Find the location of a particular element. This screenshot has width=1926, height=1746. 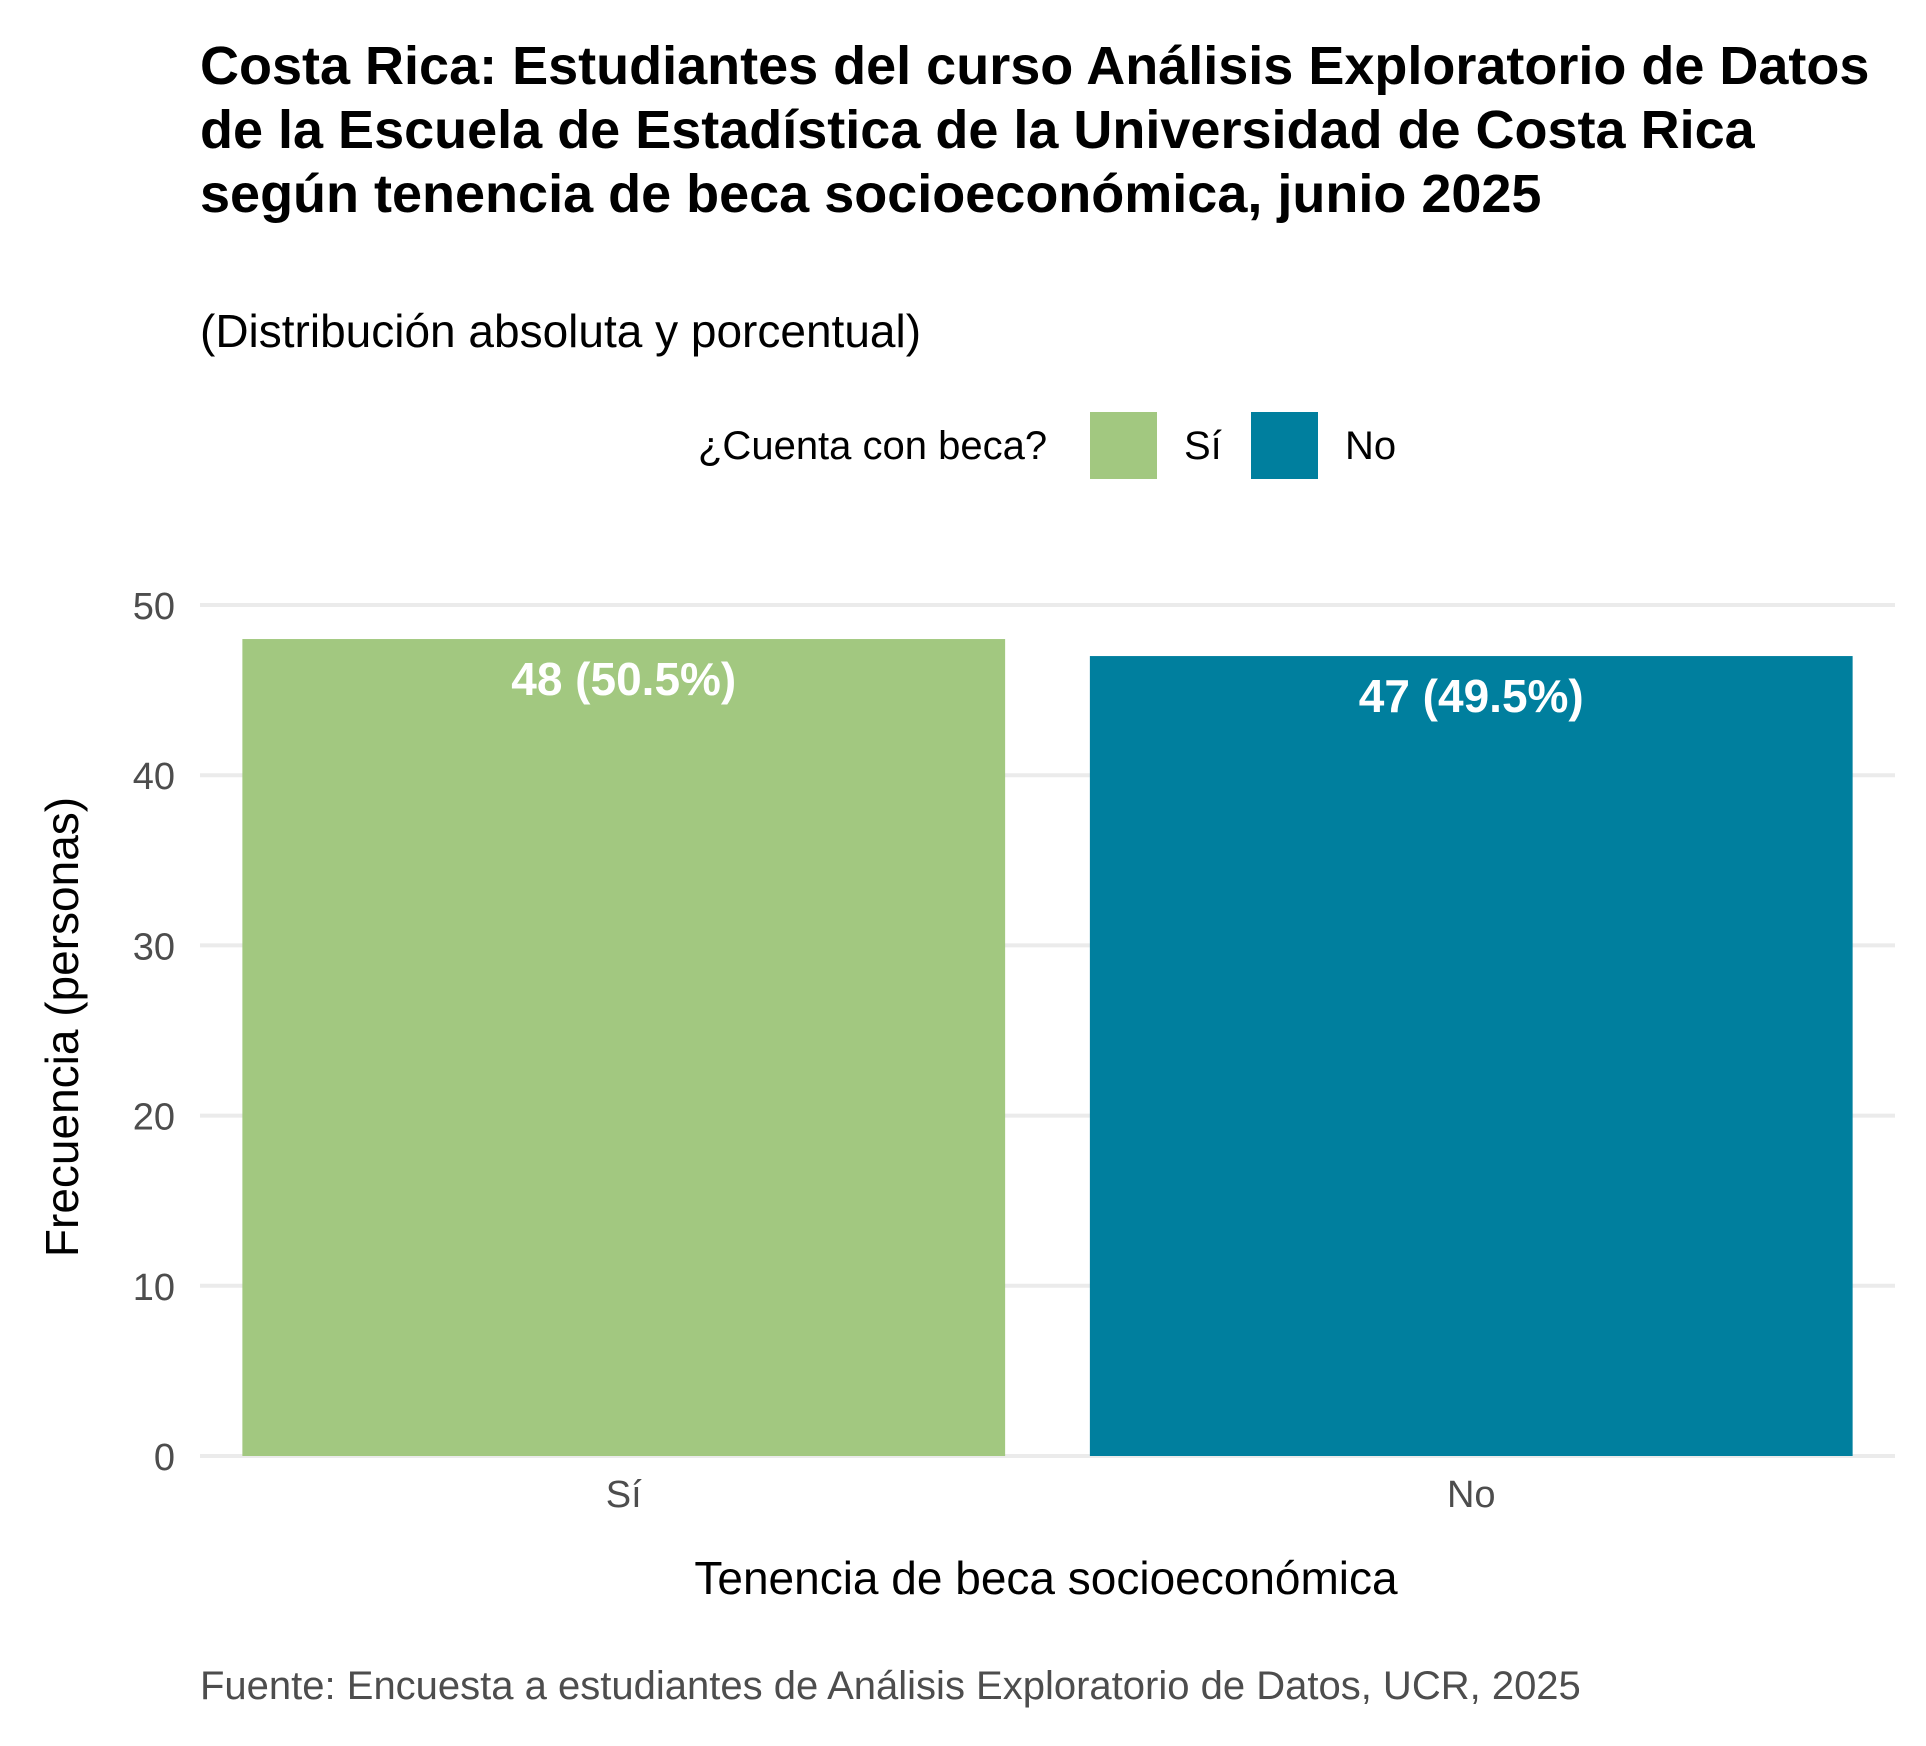

chart-subtitle: (Distribución absoluta y porcentual) is located at coordinates (561, 331).